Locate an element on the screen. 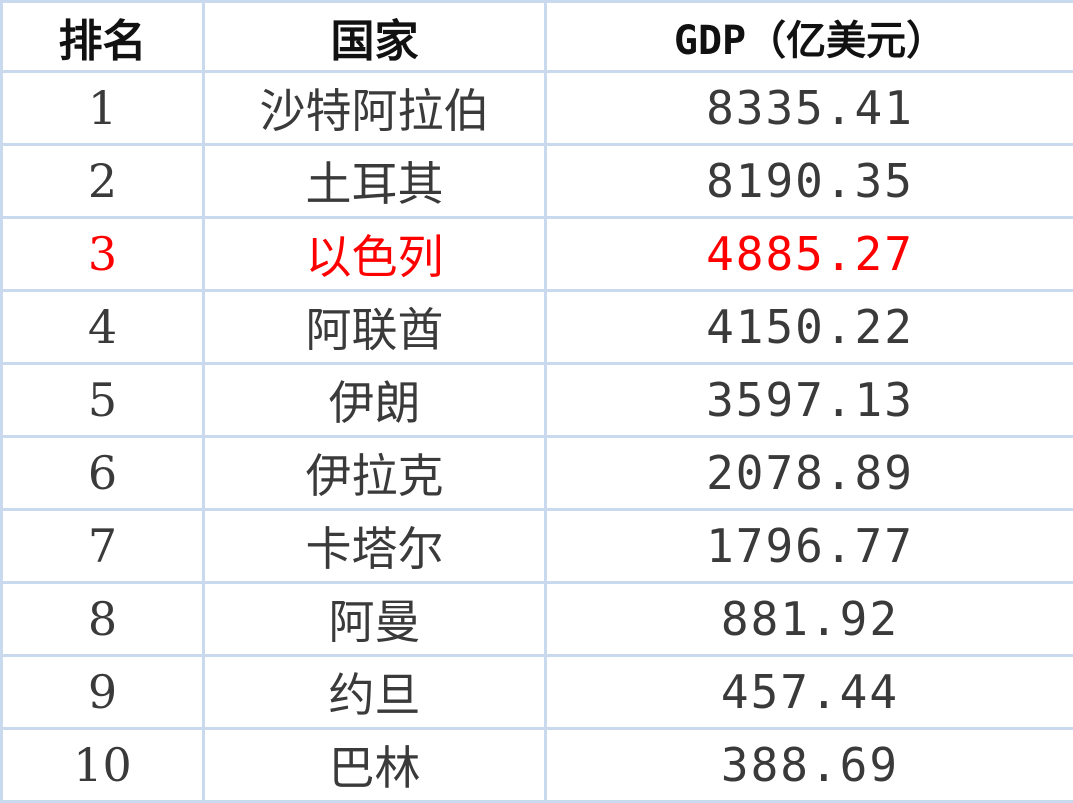 Image resolution: width=1073 pixels, height=803 pixels. country-cell: 以色列 is located at coordinates (375, 254).